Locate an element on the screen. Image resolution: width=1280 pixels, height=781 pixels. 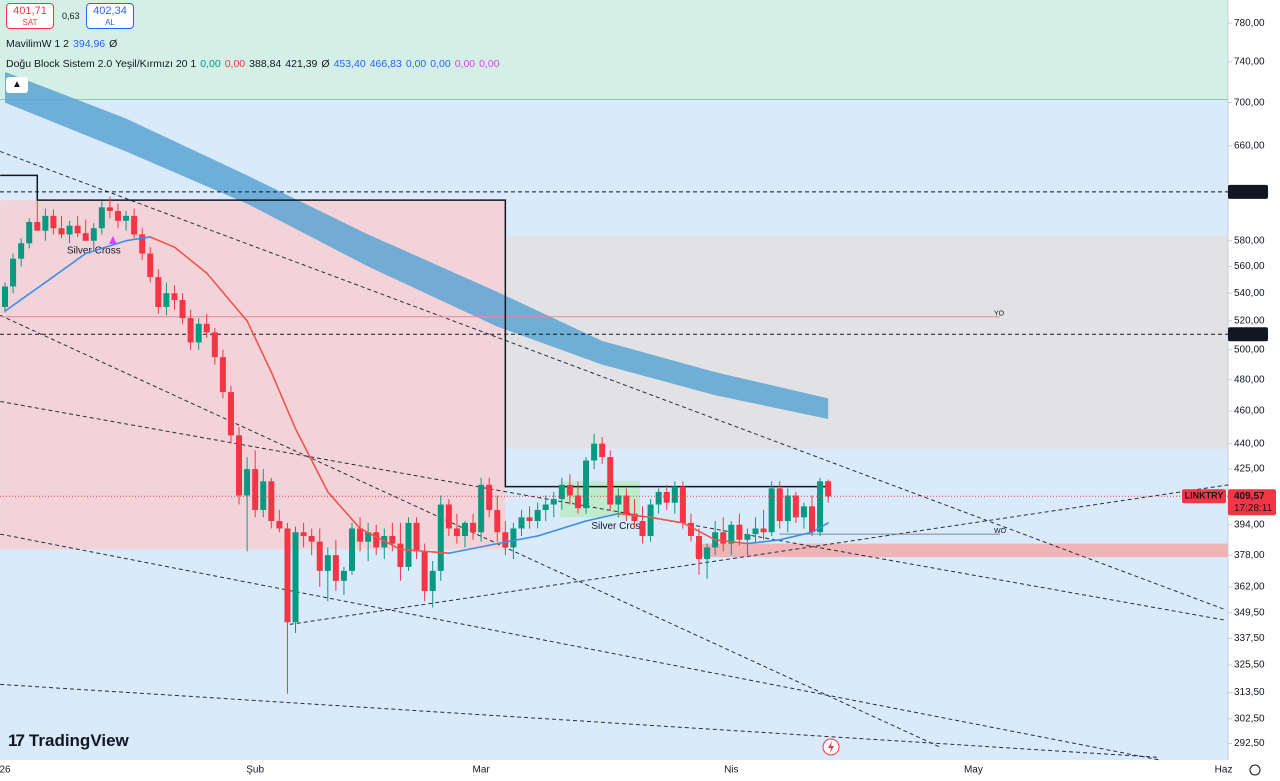
x-tick-label: Haz is located at coordinates (1224, 770).